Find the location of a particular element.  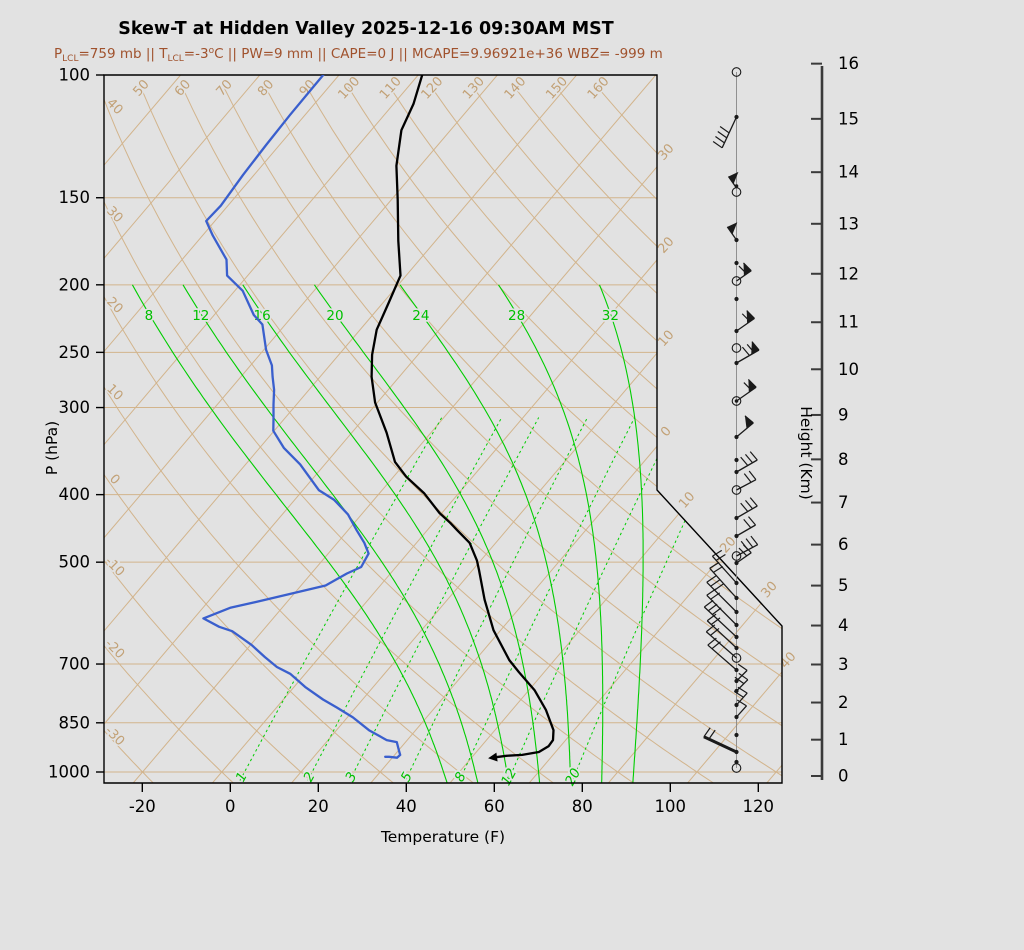

pressure-tick-label: 250 is located at coordinates (75, 352).